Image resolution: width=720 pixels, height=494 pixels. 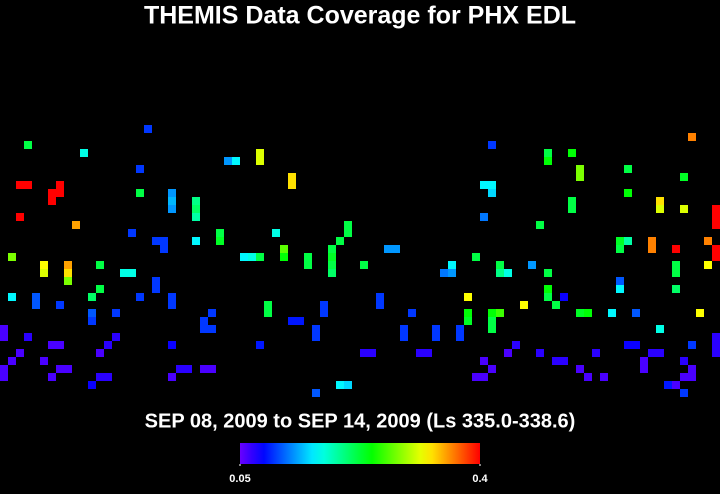 What do you see at coordinates (239, 479) in the screenshot?
I see `colorbar-tick-label: 0.05` at bounding box center [239, 479].